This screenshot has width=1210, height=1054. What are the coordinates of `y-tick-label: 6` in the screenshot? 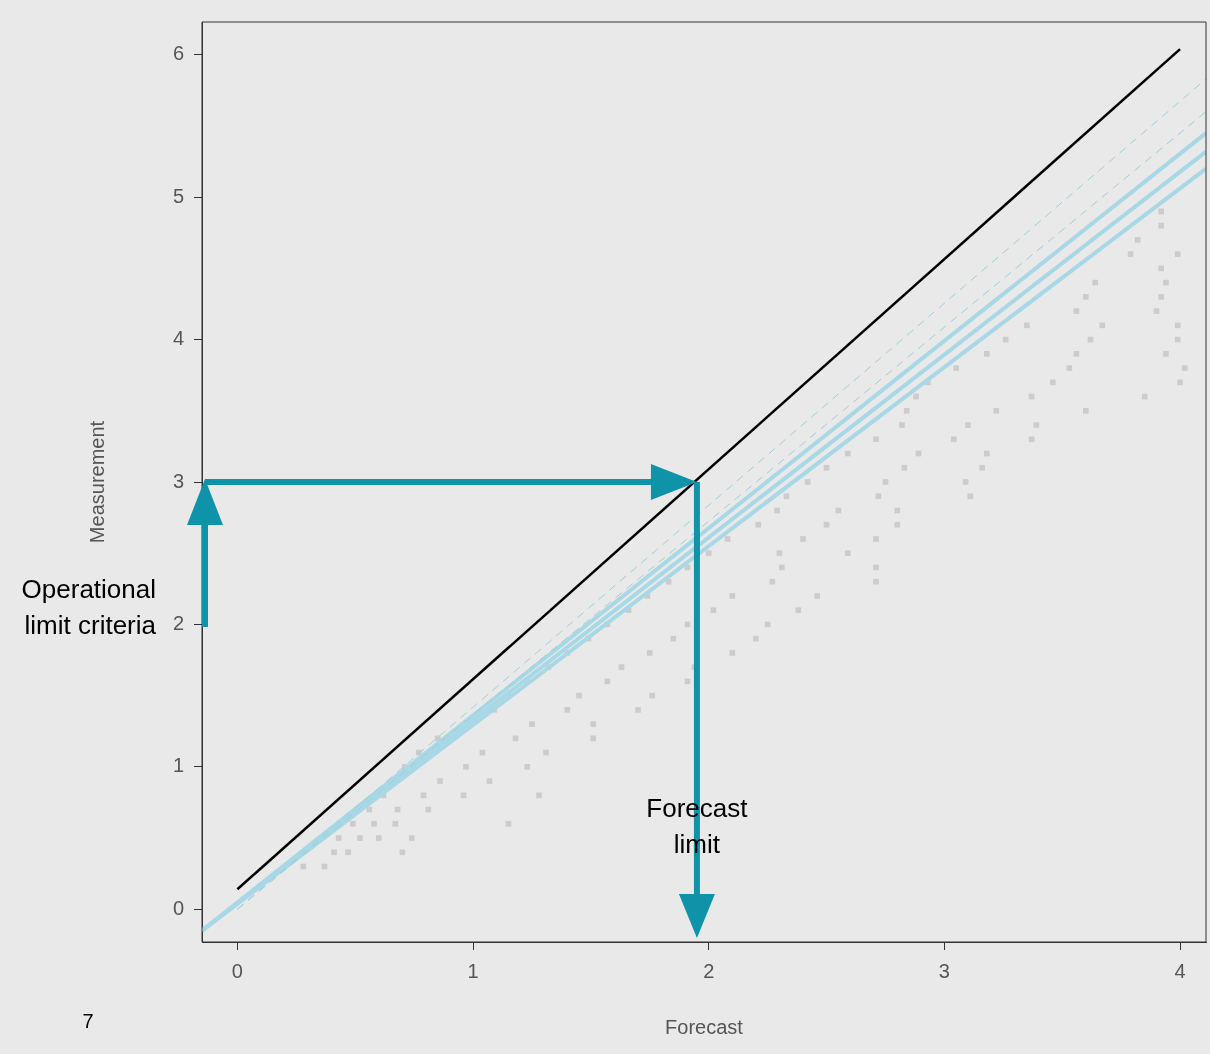 It's located at (178, 53).